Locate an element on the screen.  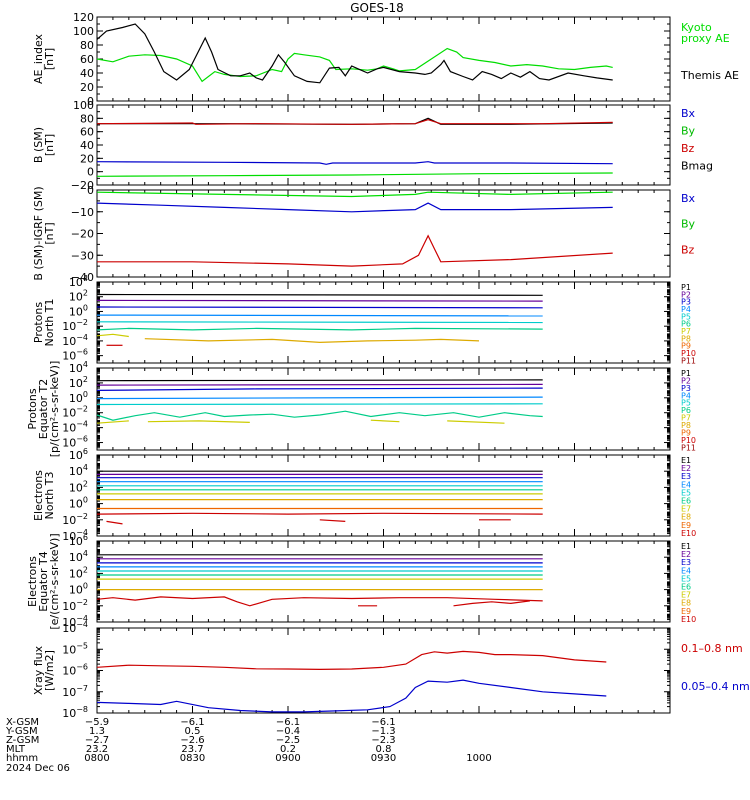
ephemeris-value: 23.7 is located at coordinates (192, 749).